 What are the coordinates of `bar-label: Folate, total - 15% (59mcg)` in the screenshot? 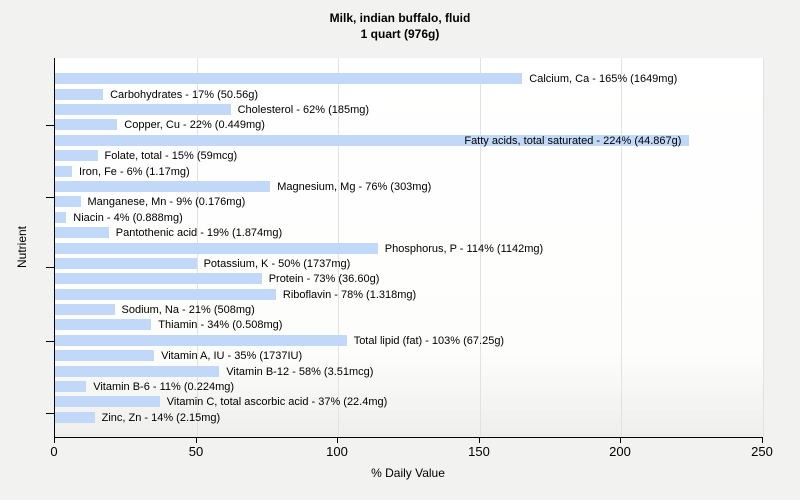 It's located at (171, 156).